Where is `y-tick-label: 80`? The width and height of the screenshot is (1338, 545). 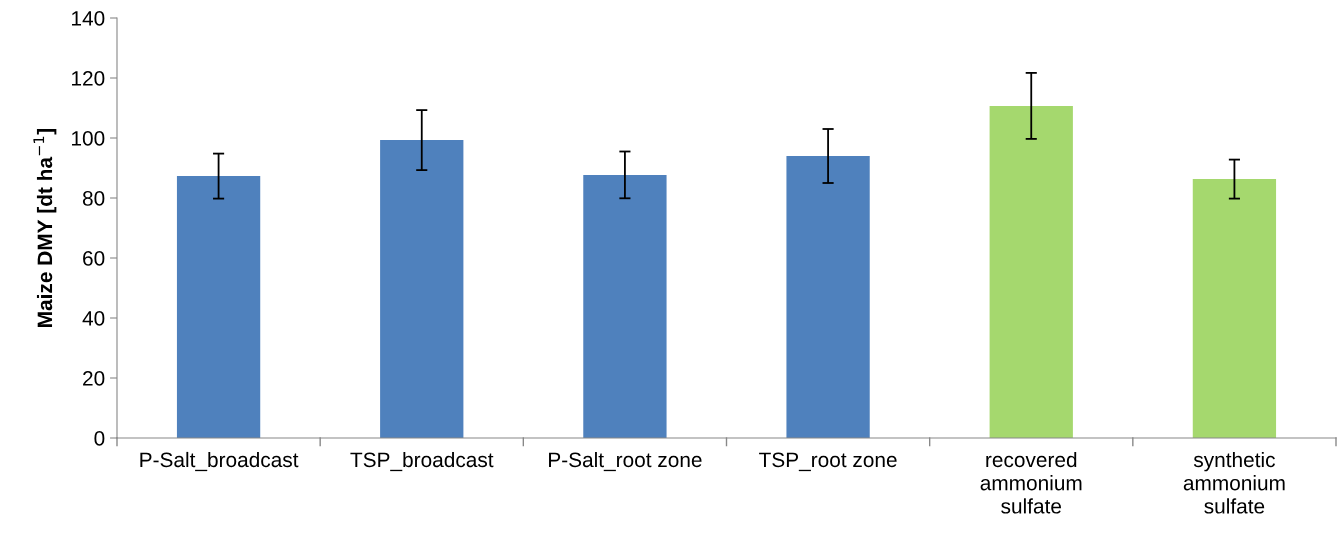 y-tick-label: 80 is located at coordinates (93, 198).